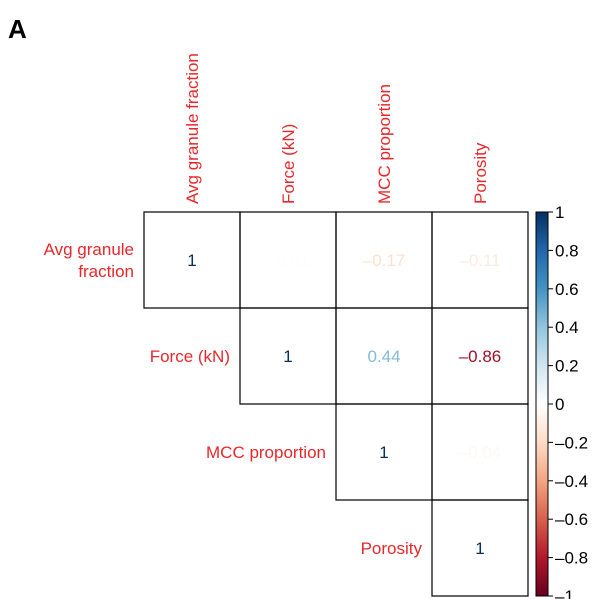 The height and width of the screenshot is (599, 598). What do you see at coordinates (542, 404) in the screenshot?
I see `colorbar` at bounding box center [542, 404].